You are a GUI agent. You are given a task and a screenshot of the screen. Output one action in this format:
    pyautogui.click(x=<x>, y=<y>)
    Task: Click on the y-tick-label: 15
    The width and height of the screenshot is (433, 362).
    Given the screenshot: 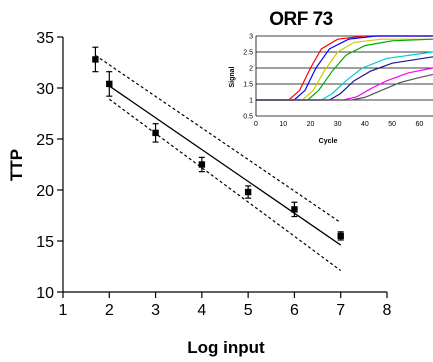 What is the action you would take?
    pyautogui.click(x=45, y=242)
    